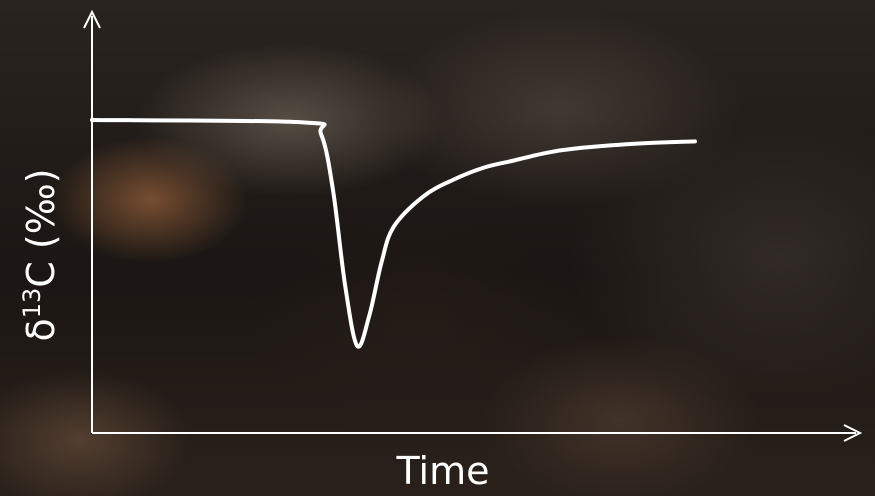 The height and width of the screenshot is (496, 875). What do you see at coordinates (853, 433) in the screenshot?
I see `x-axis-arrow-icon` at bounding box center [853, 433].